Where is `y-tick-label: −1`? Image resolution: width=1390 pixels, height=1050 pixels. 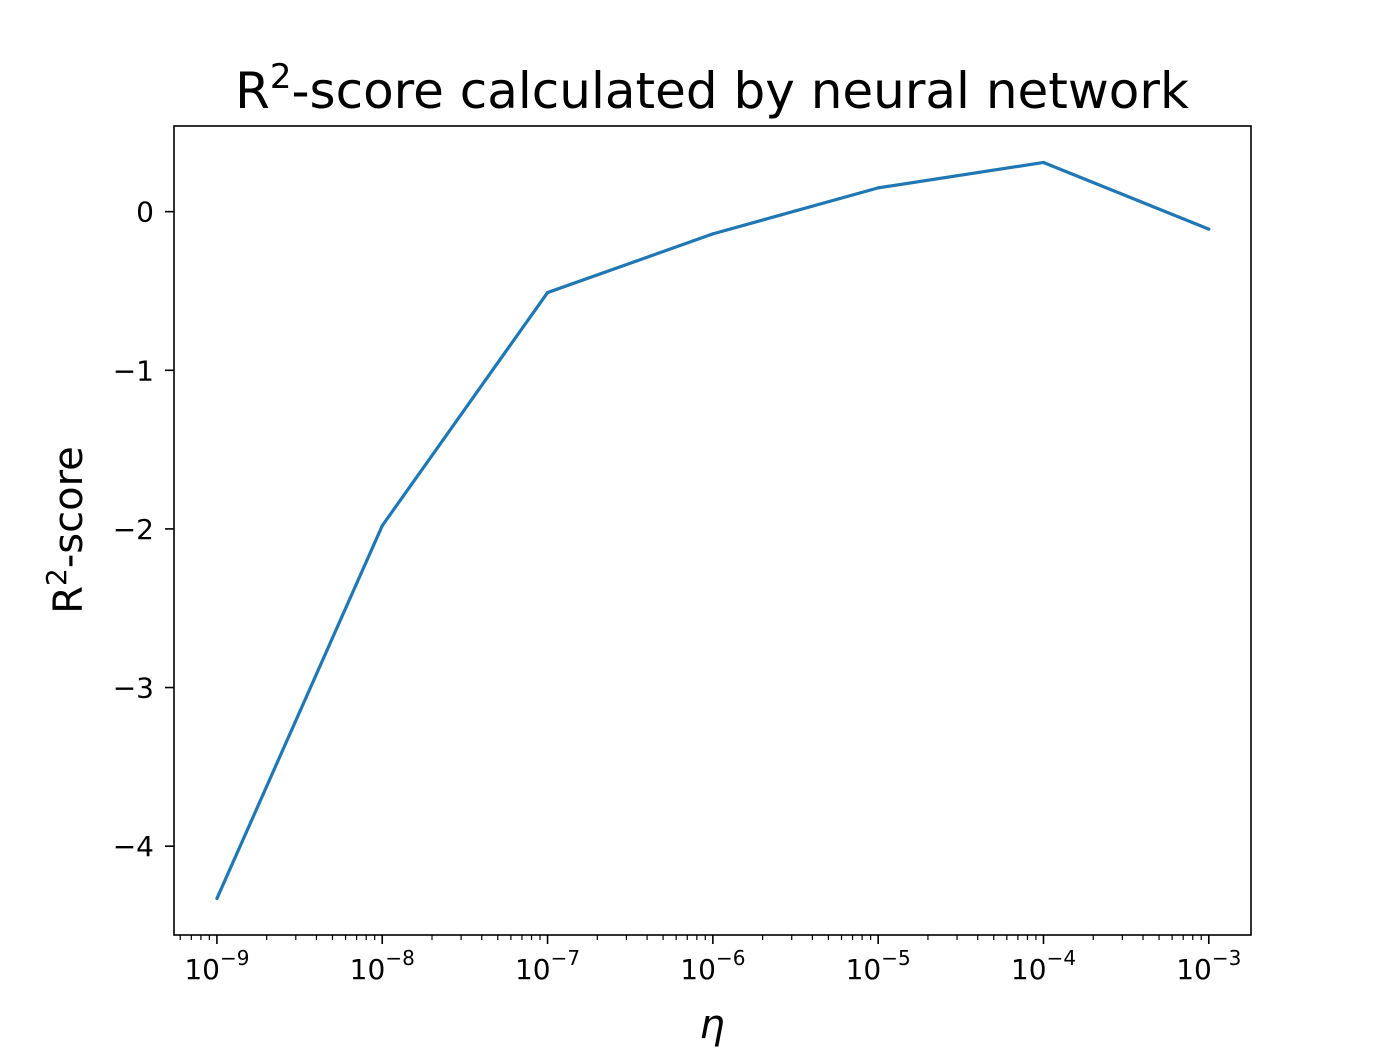 y-tick-label: −1 is located at coordinates (133, 370).